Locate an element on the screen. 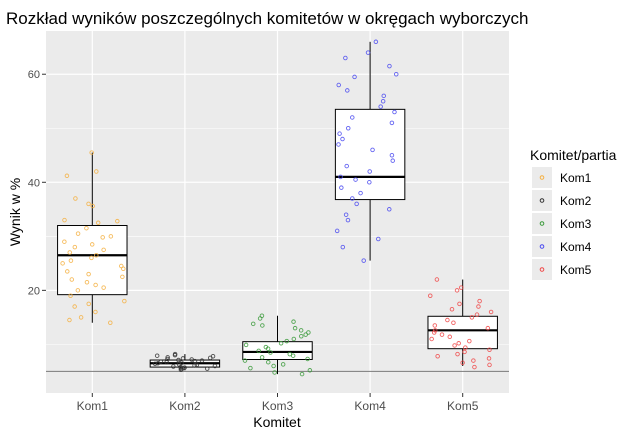  legend-symbol is located at coordinates (542, 223).